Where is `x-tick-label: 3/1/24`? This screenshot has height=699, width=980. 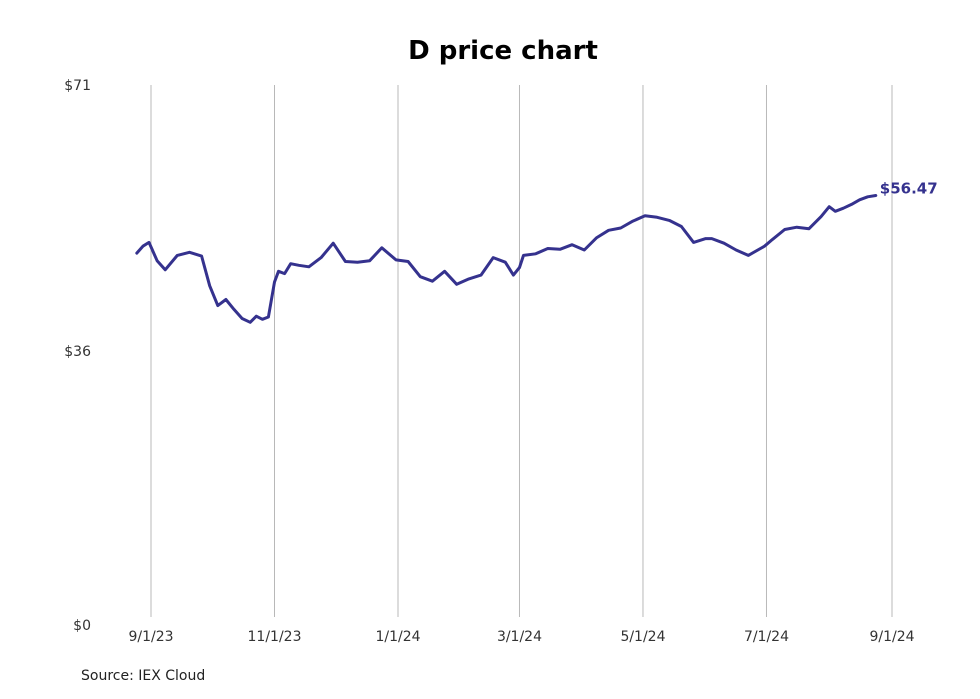
x-tick-label: 3/1/24 is located at coordinates (519, 637).